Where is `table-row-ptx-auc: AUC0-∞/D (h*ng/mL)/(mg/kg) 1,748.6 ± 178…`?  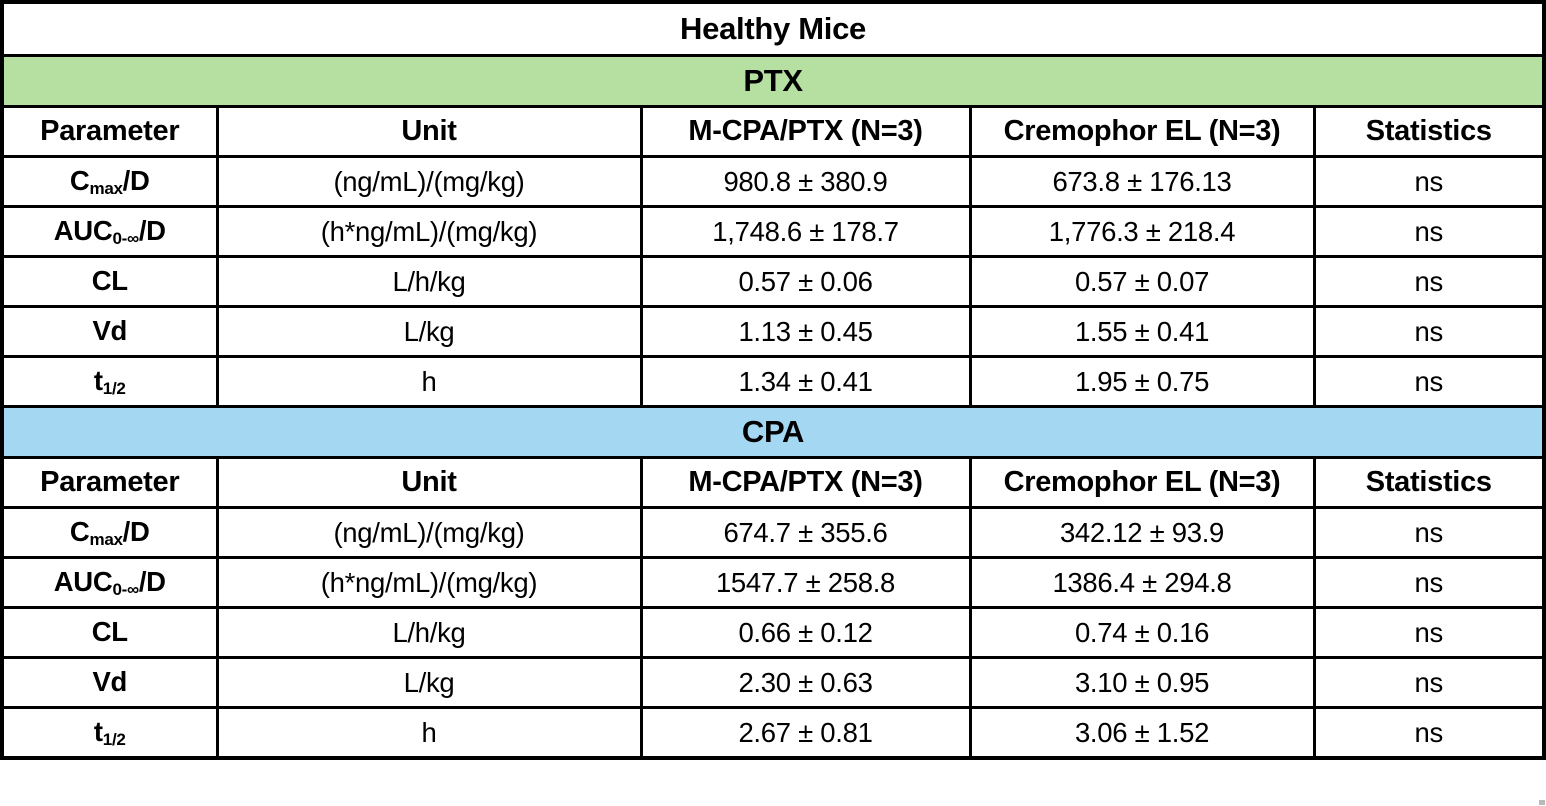 table-row-ptx-auc: AUC0-∞/D (h*ng/mL)/(mg/kg) 1,748.6 ± 178… is located at coordinates (773, 231).